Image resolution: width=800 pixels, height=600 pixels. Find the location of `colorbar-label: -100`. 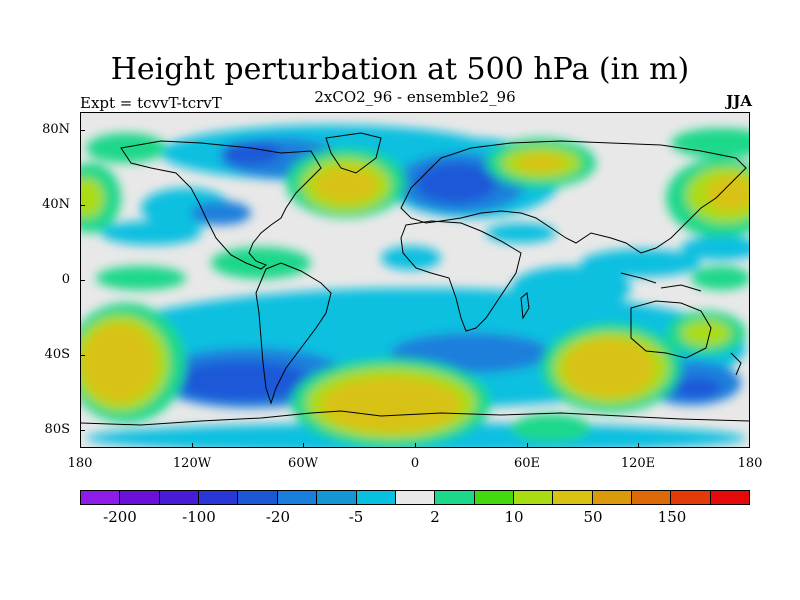

colorbar-label: -100 is located at coordinates (199, 517).